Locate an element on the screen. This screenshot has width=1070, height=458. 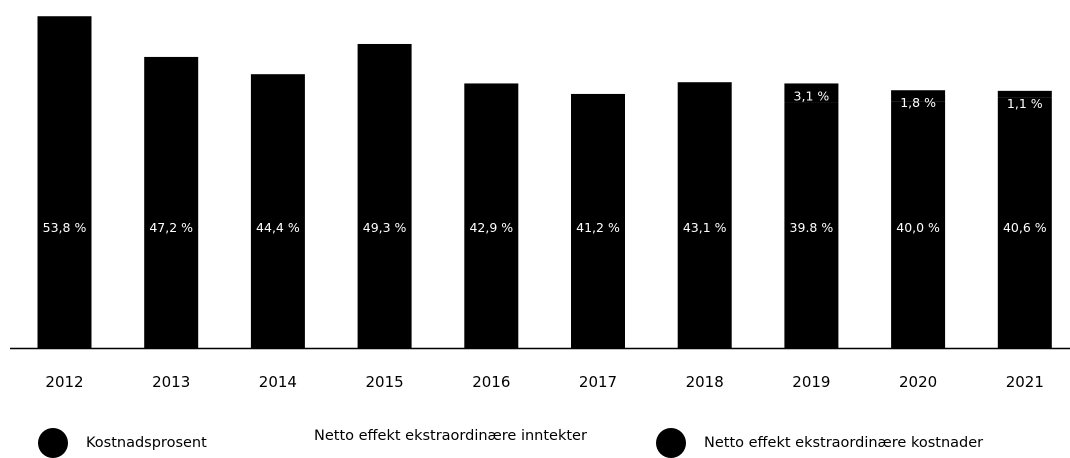
bar-kostnadsprosent-2013 is located at coordinates (171, 202).